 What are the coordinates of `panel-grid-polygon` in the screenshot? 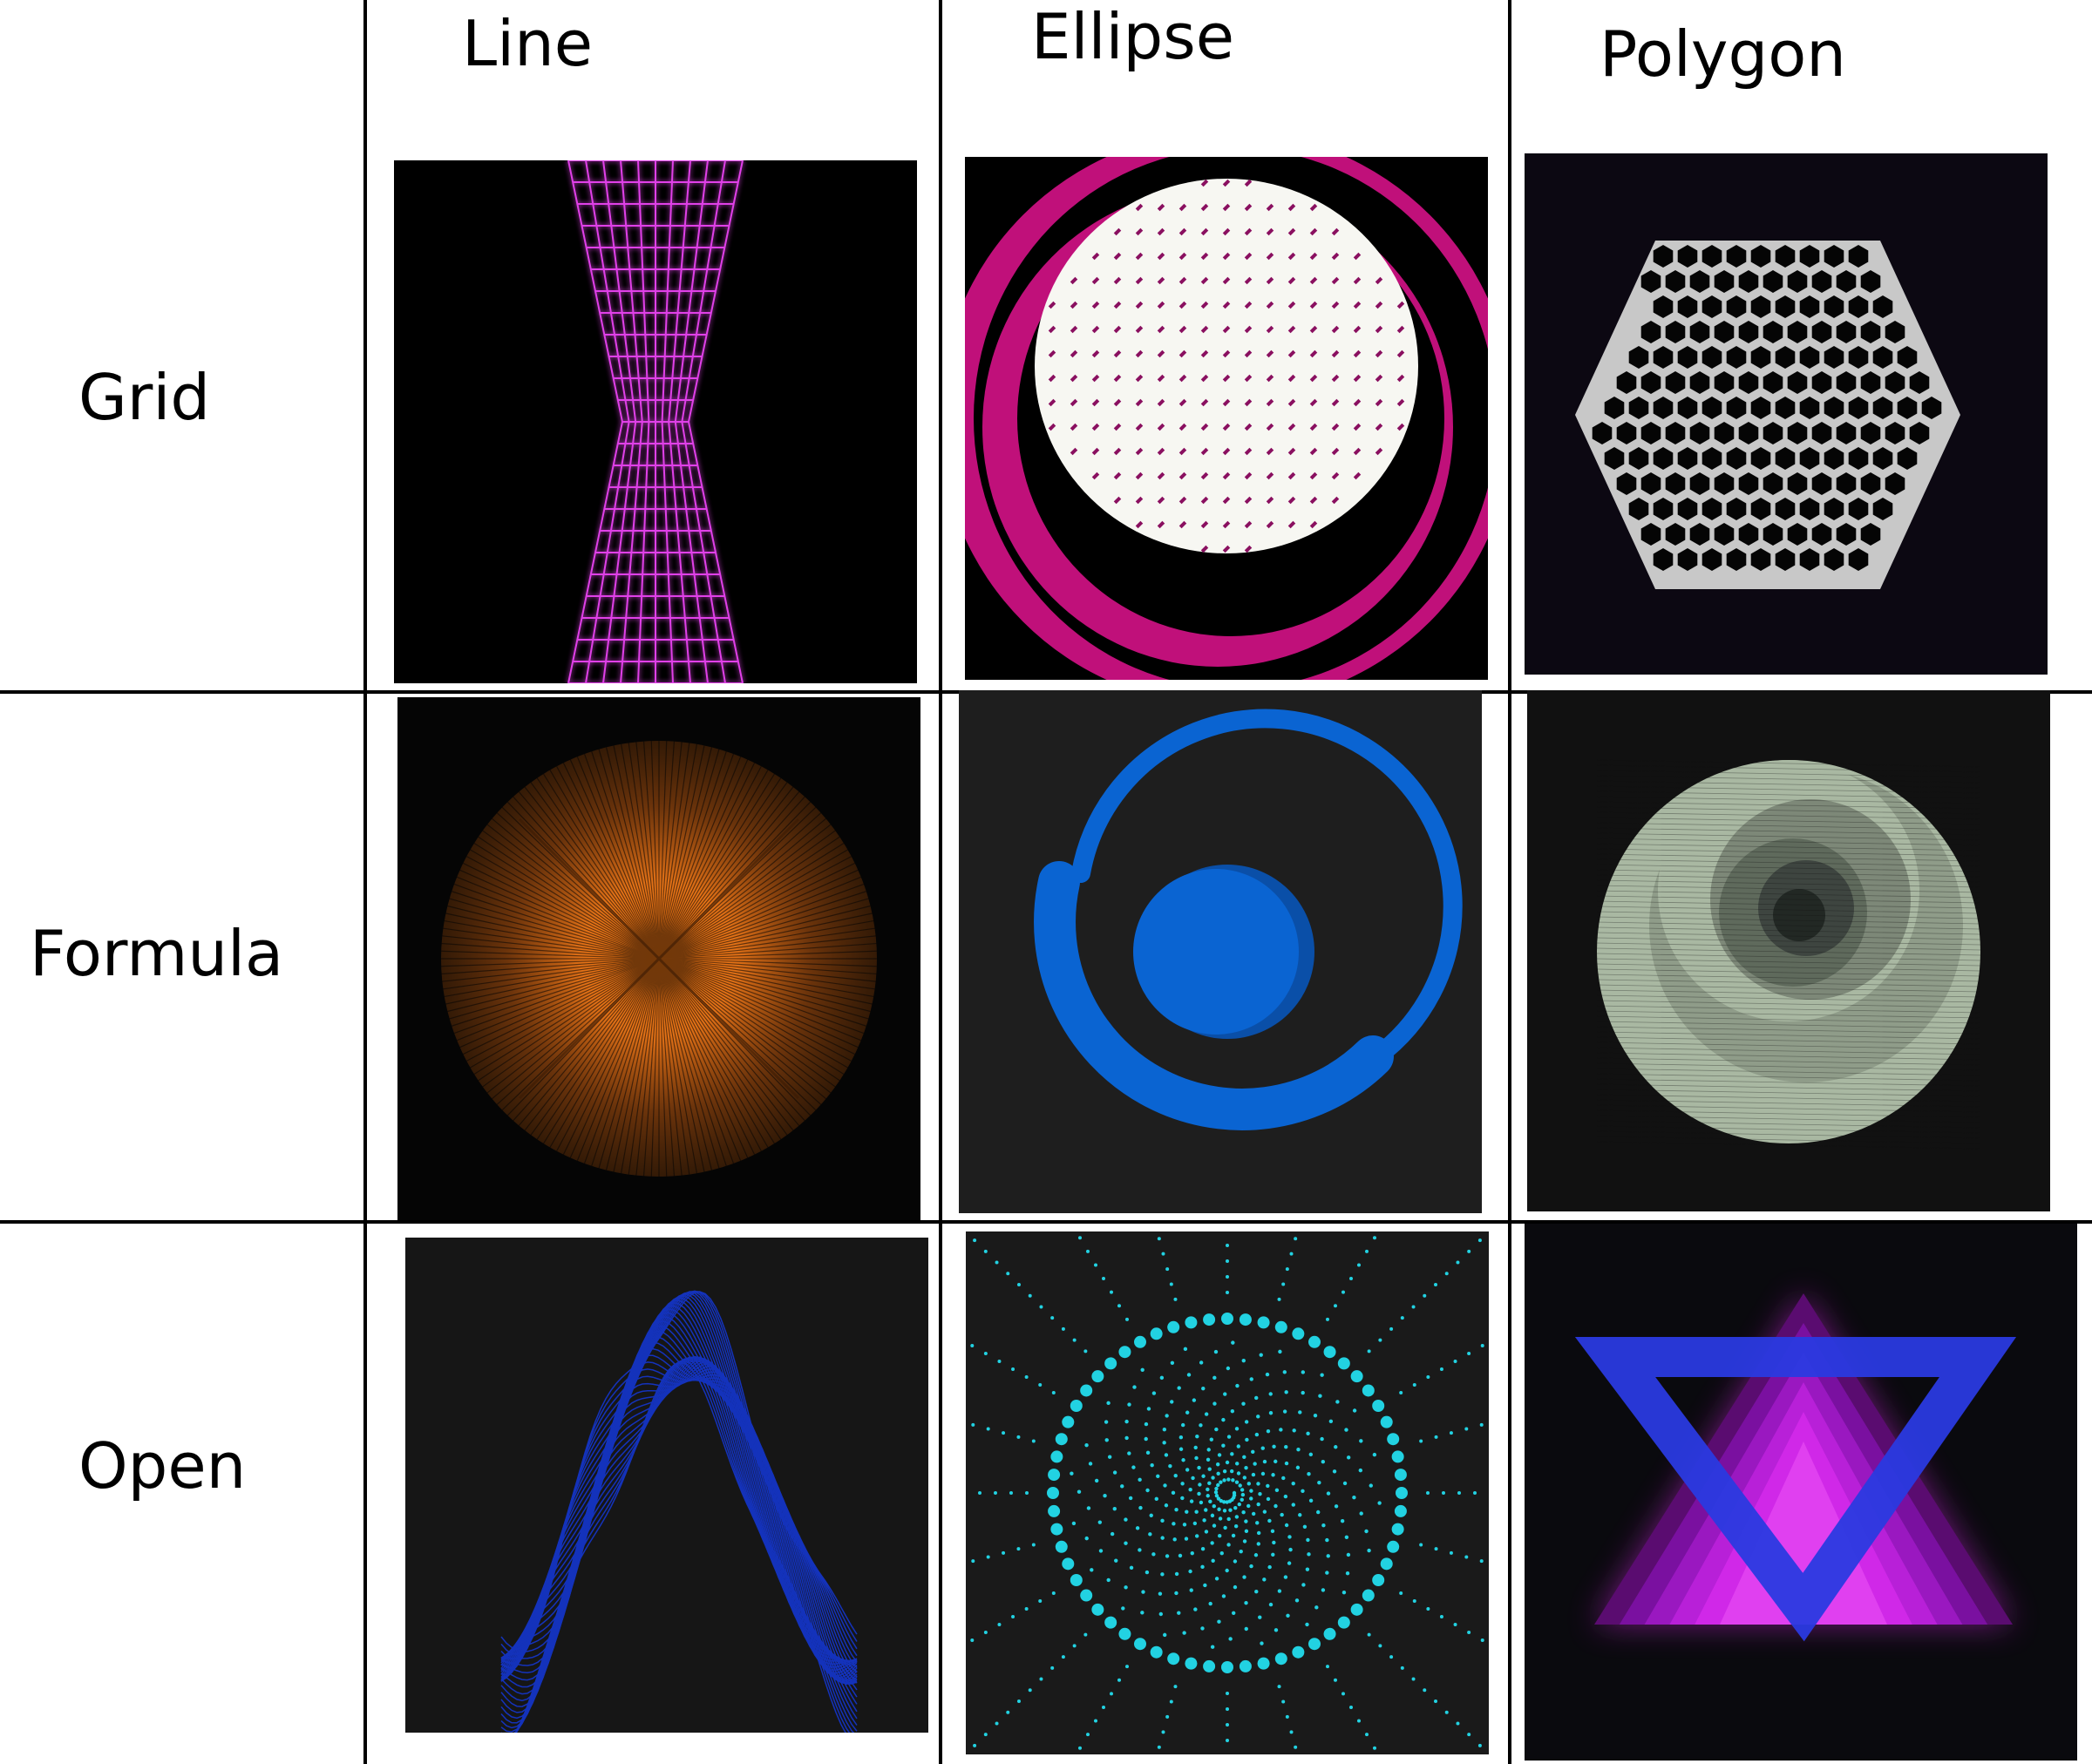 It's located at (1787, 414).